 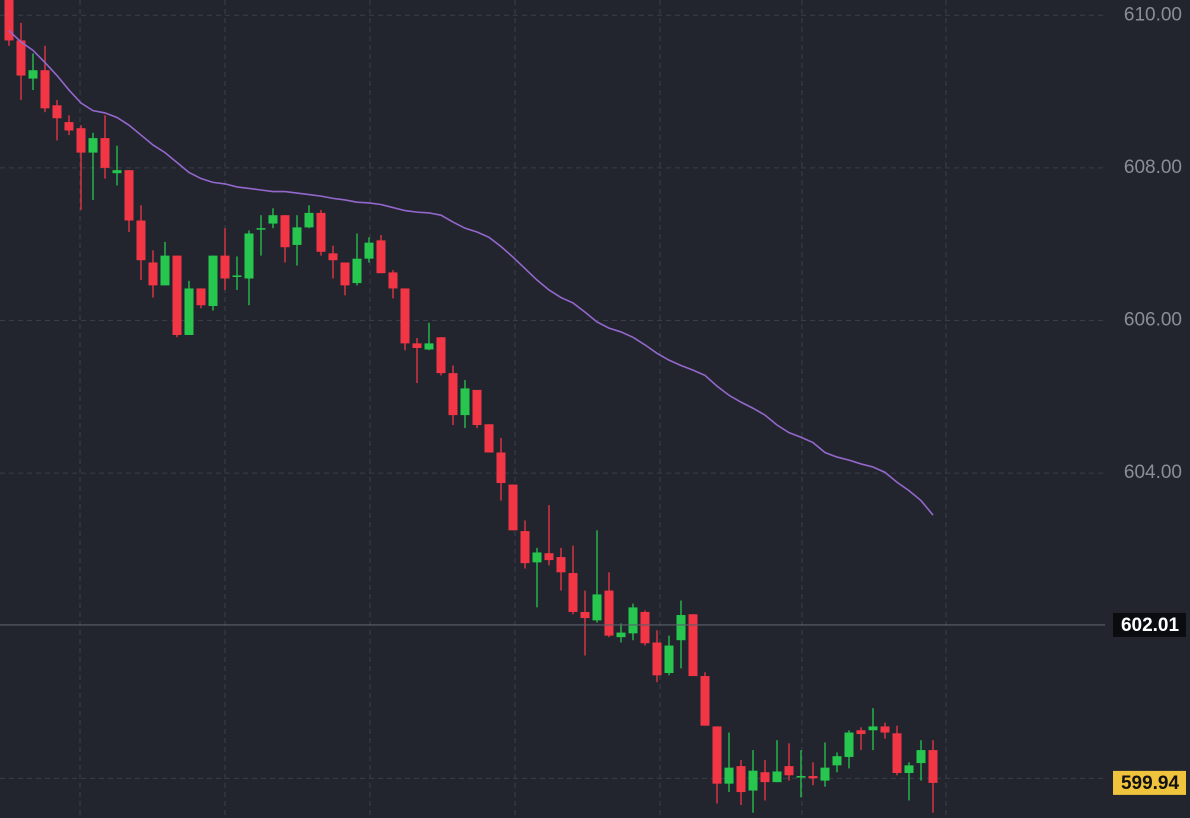 I want to click on price-line-box, so click(x=1149, y=624).